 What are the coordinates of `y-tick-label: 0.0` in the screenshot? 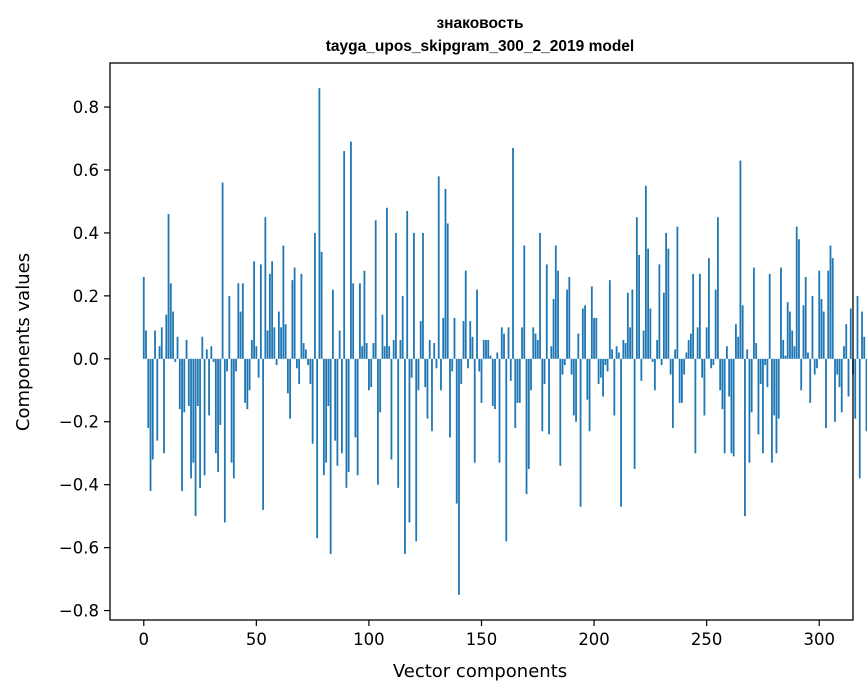 It's located at (86, 359).